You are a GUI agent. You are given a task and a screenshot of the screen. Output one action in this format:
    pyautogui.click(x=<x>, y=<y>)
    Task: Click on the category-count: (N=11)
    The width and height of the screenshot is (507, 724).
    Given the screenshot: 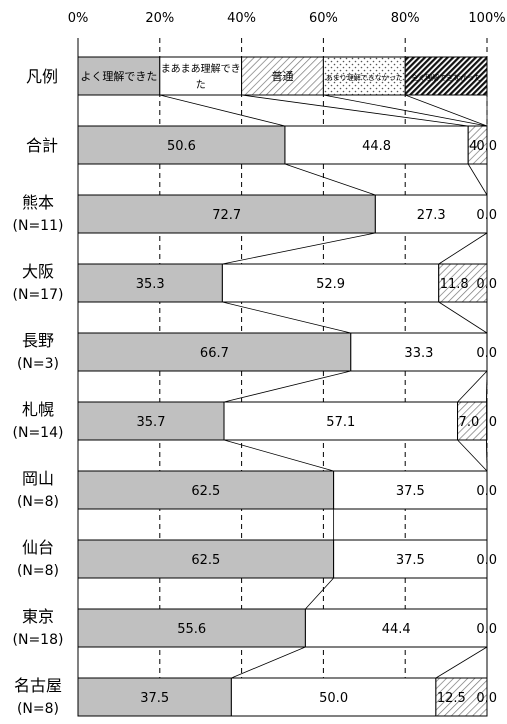 What is the action you would take?
    pyautogui.click(x=38, y=226)
    